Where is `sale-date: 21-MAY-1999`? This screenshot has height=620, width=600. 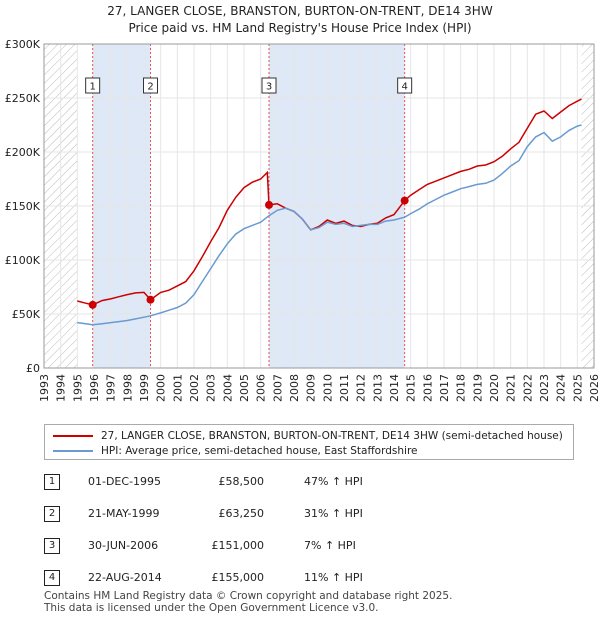 sale-date: 21-MAY-1999 is located at coordinates (124, 513).